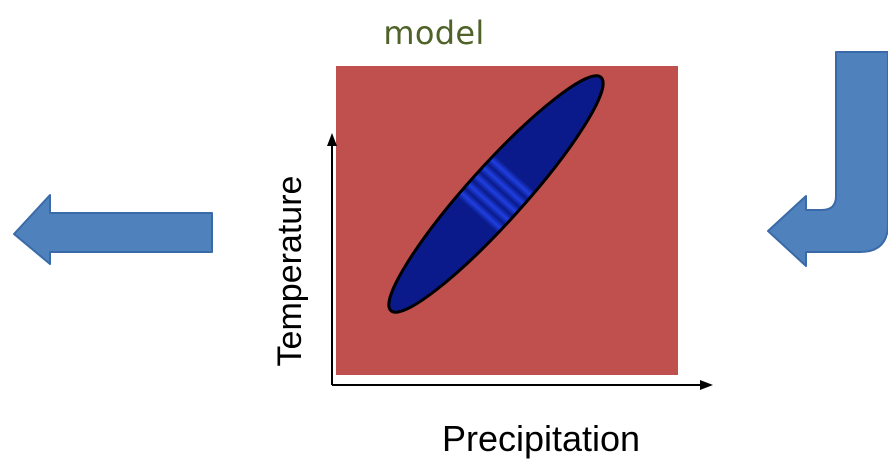  Describe the element at coordinates (706, 385) in the screenshot. I see `x-axis-arrowhead` at that location.